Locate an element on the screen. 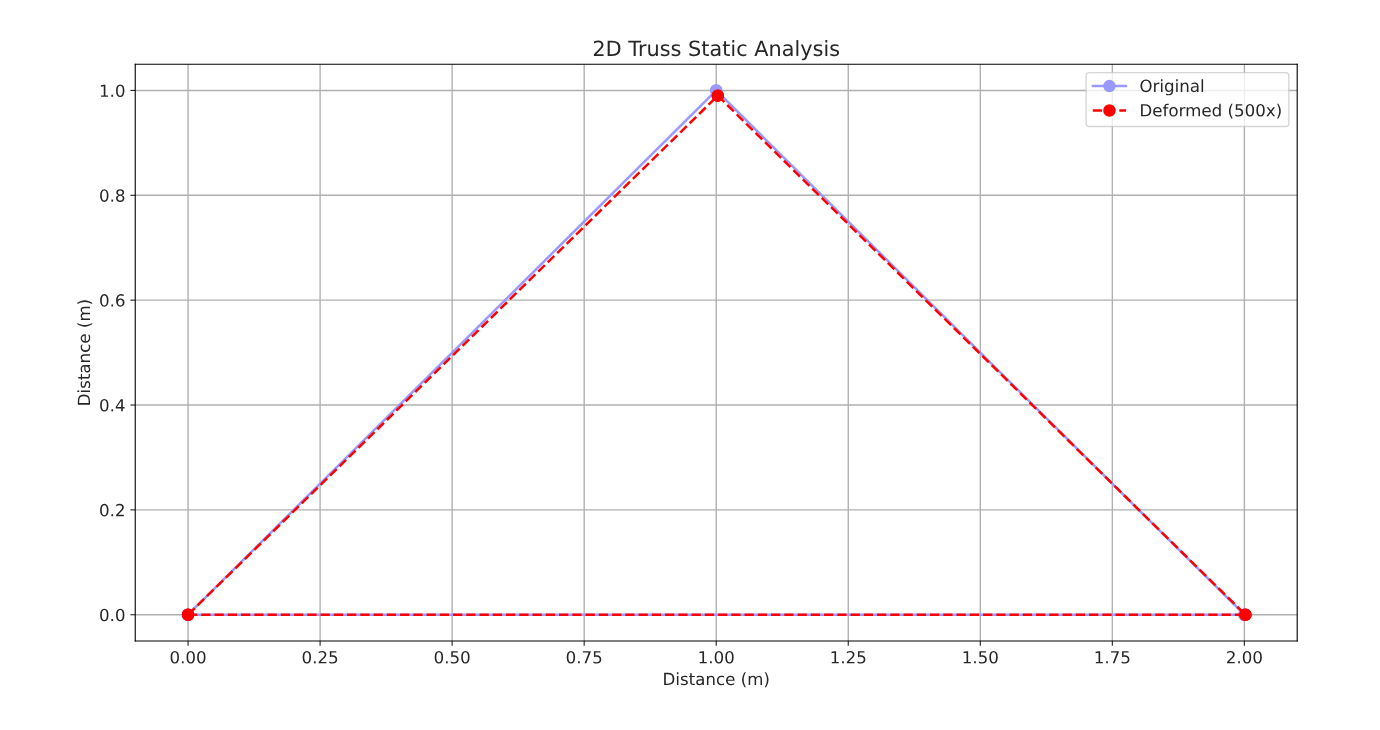 This screenshot has height=730, width=1380. y-tick-label: 0.2 is located at coordinates (112, 510).